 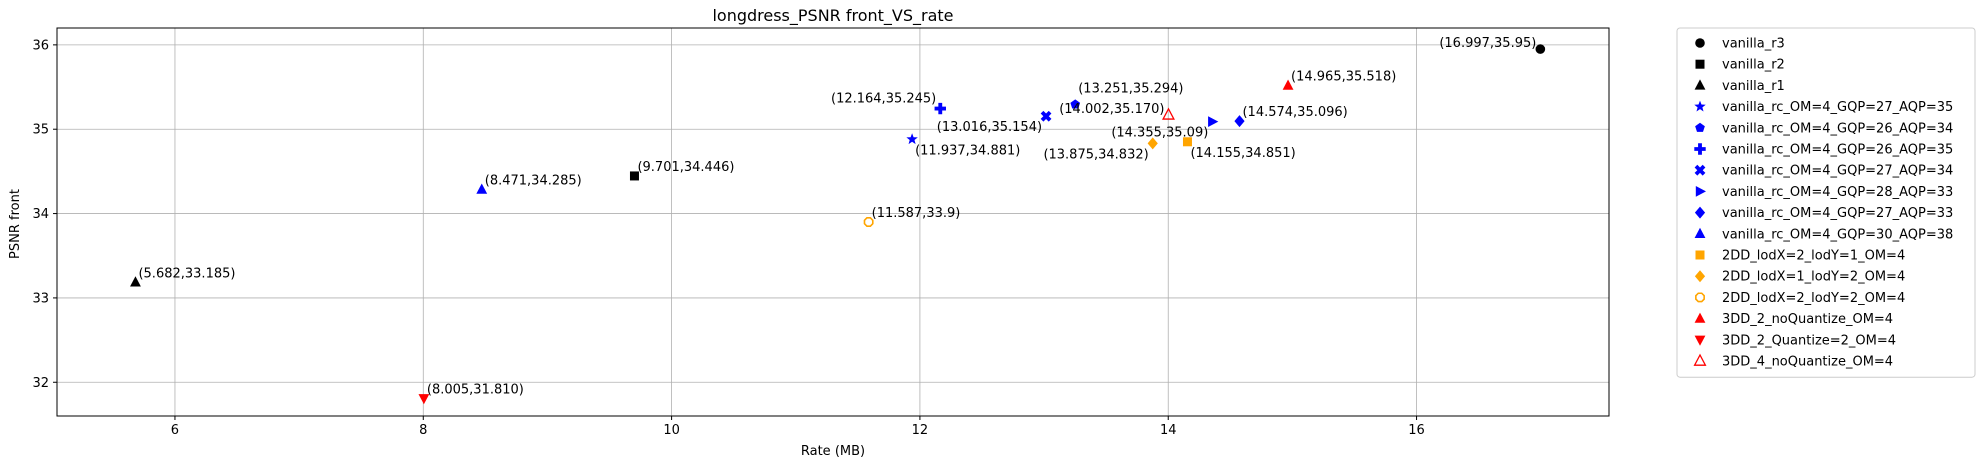 What do you see at coordinates (1837, 128) in the screenshot?
I see `legend-entry-label: vanilla_rc_OM=4_GQP=26_AQP=34` at bounding box center [1837, 128].